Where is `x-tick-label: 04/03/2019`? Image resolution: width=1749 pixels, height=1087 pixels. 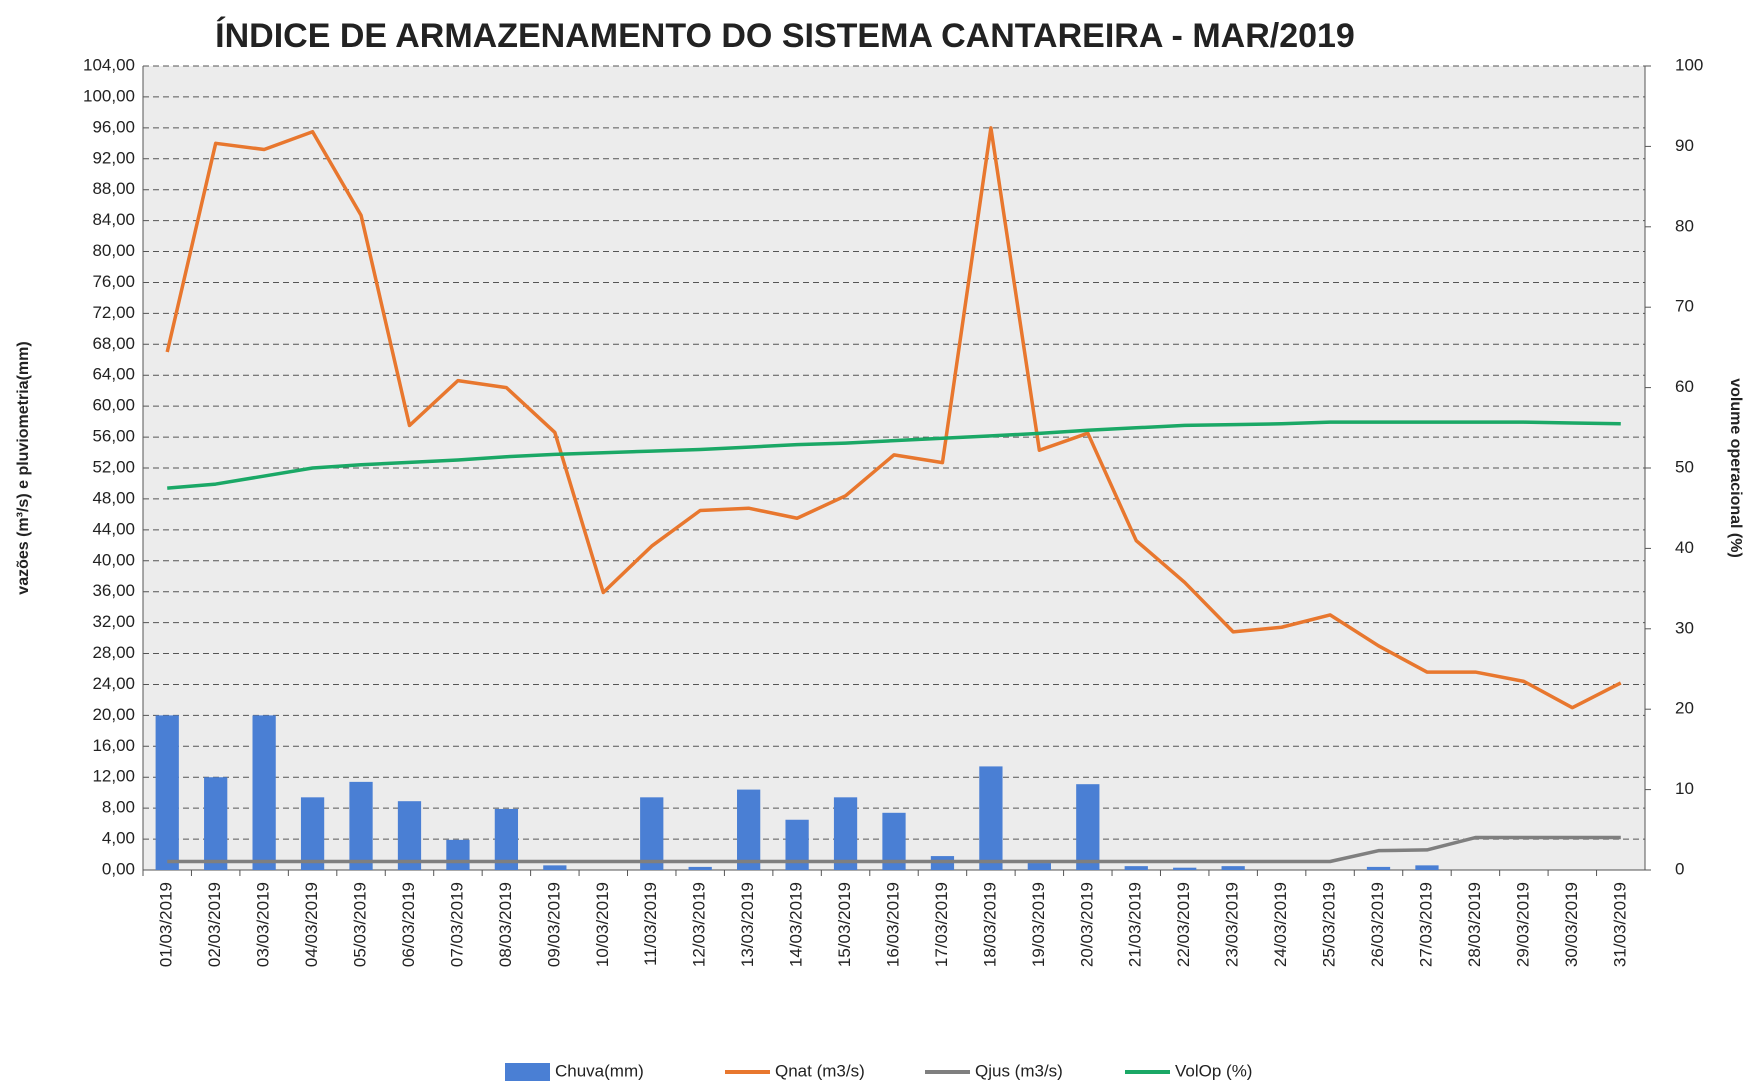 x-tick-label: 04/03/2019 is located at coordinates (311, 924).